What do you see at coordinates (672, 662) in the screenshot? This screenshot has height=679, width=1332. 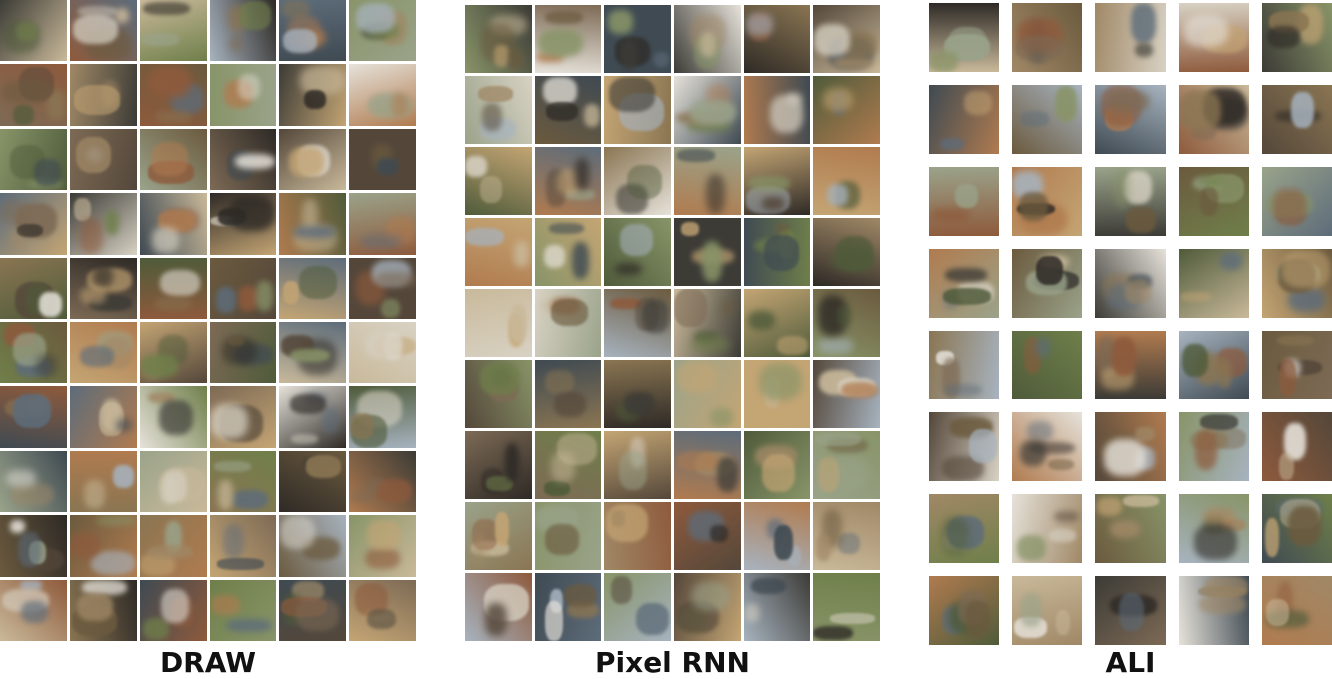 I see `pixel-rnn-caption: Pixel RNN` at bounding box center [672, 662].